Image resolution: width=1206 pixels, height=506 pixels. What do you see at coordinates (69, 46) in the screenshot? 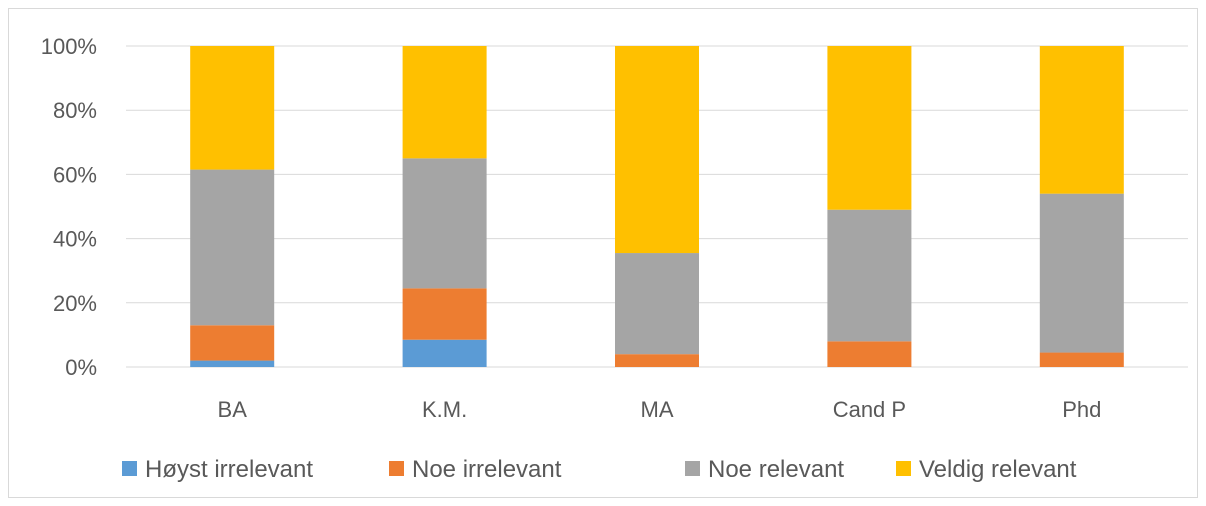
I see `y-tick-label: 100%` at bounding box center [69, 46].